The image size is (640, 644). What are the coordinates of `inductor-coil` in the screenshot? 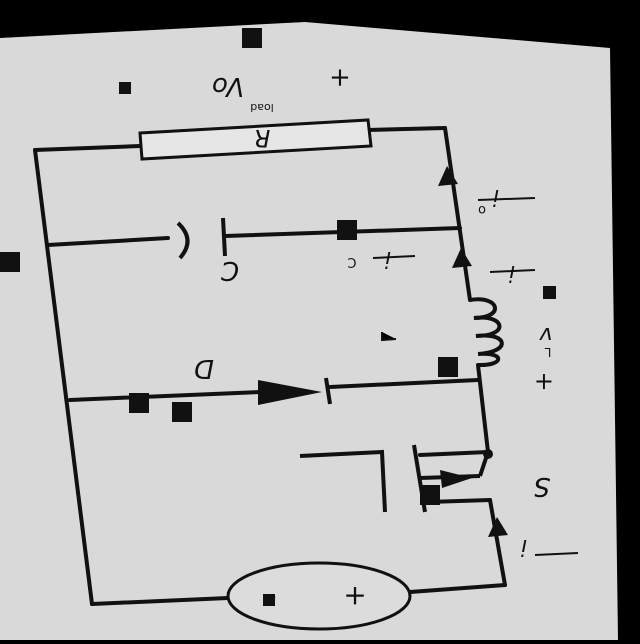 It's located at (486, 332).